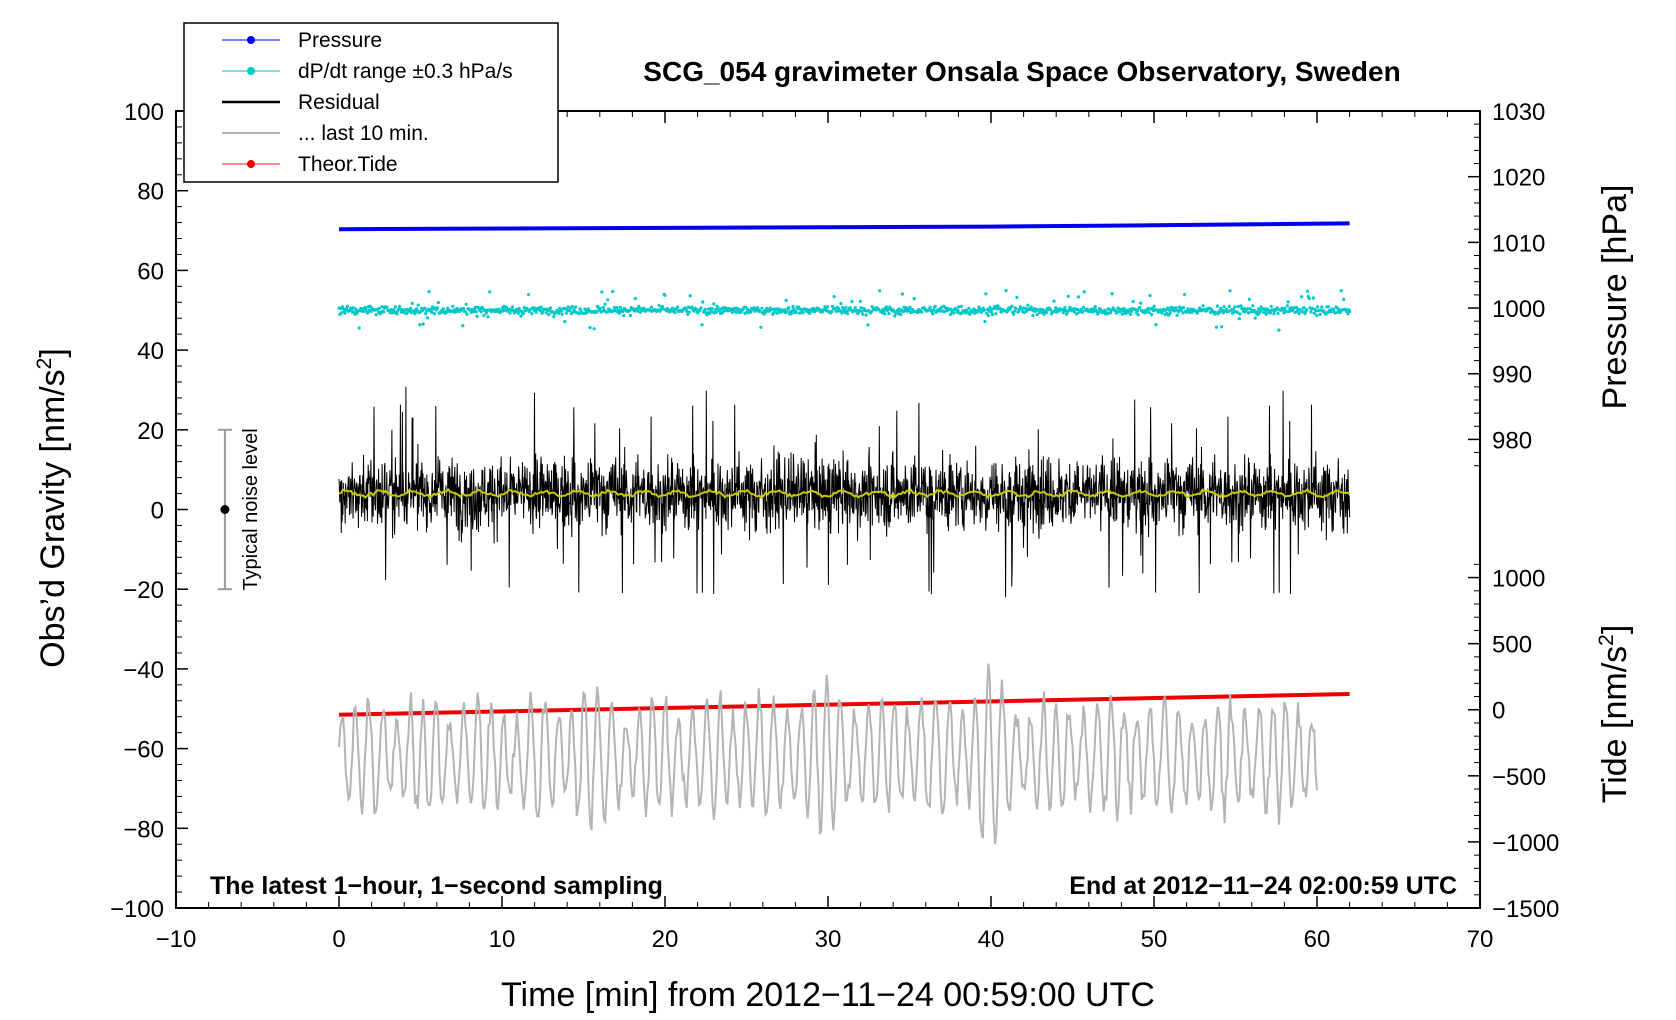 Image resolution: width=1676 pixels, height=1020 pixels. Describe the element at coordinates (1518, 243) in the screenshot. I see `pressure-tick-label: 1010` at that location.